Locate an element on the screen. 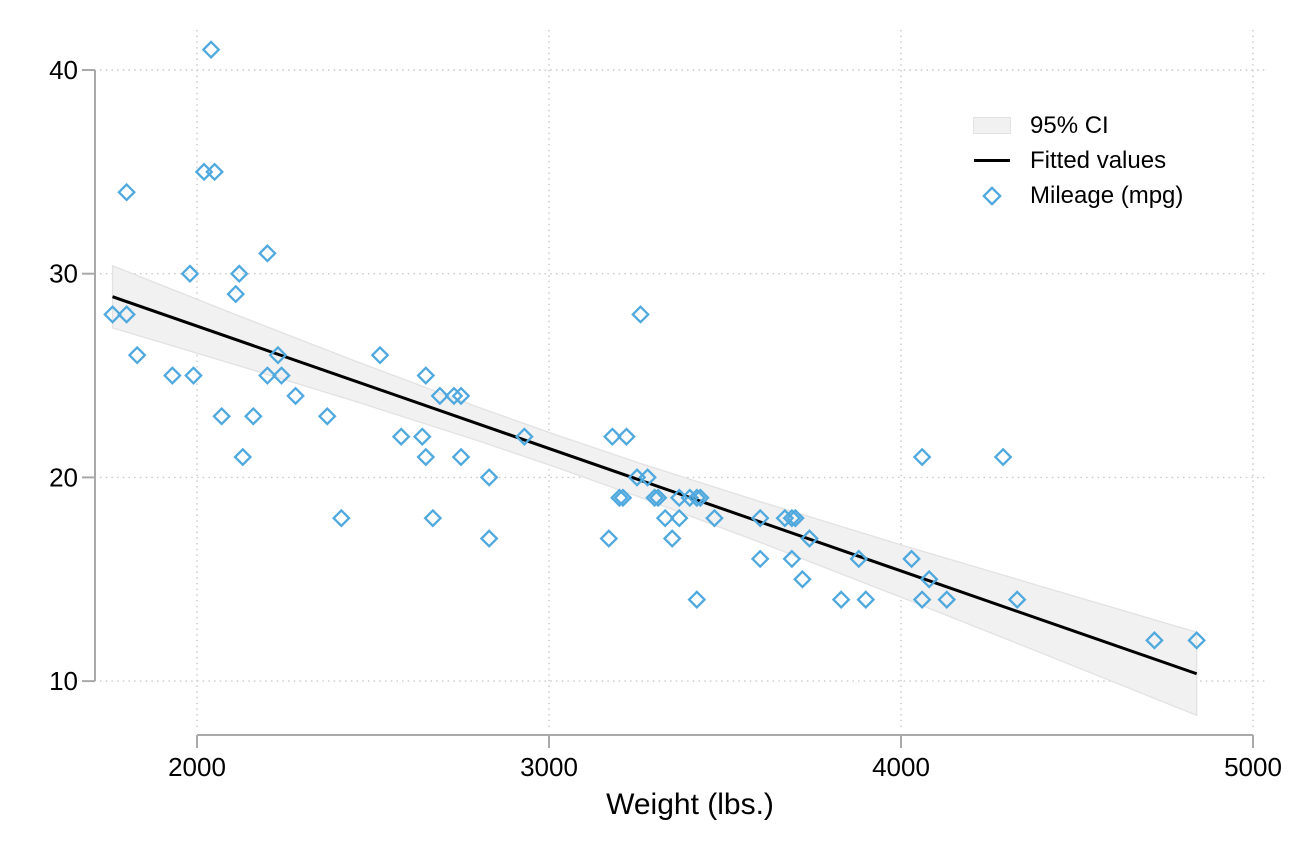  y-tick-label-20: 20 is located at coordinates (63, 477).